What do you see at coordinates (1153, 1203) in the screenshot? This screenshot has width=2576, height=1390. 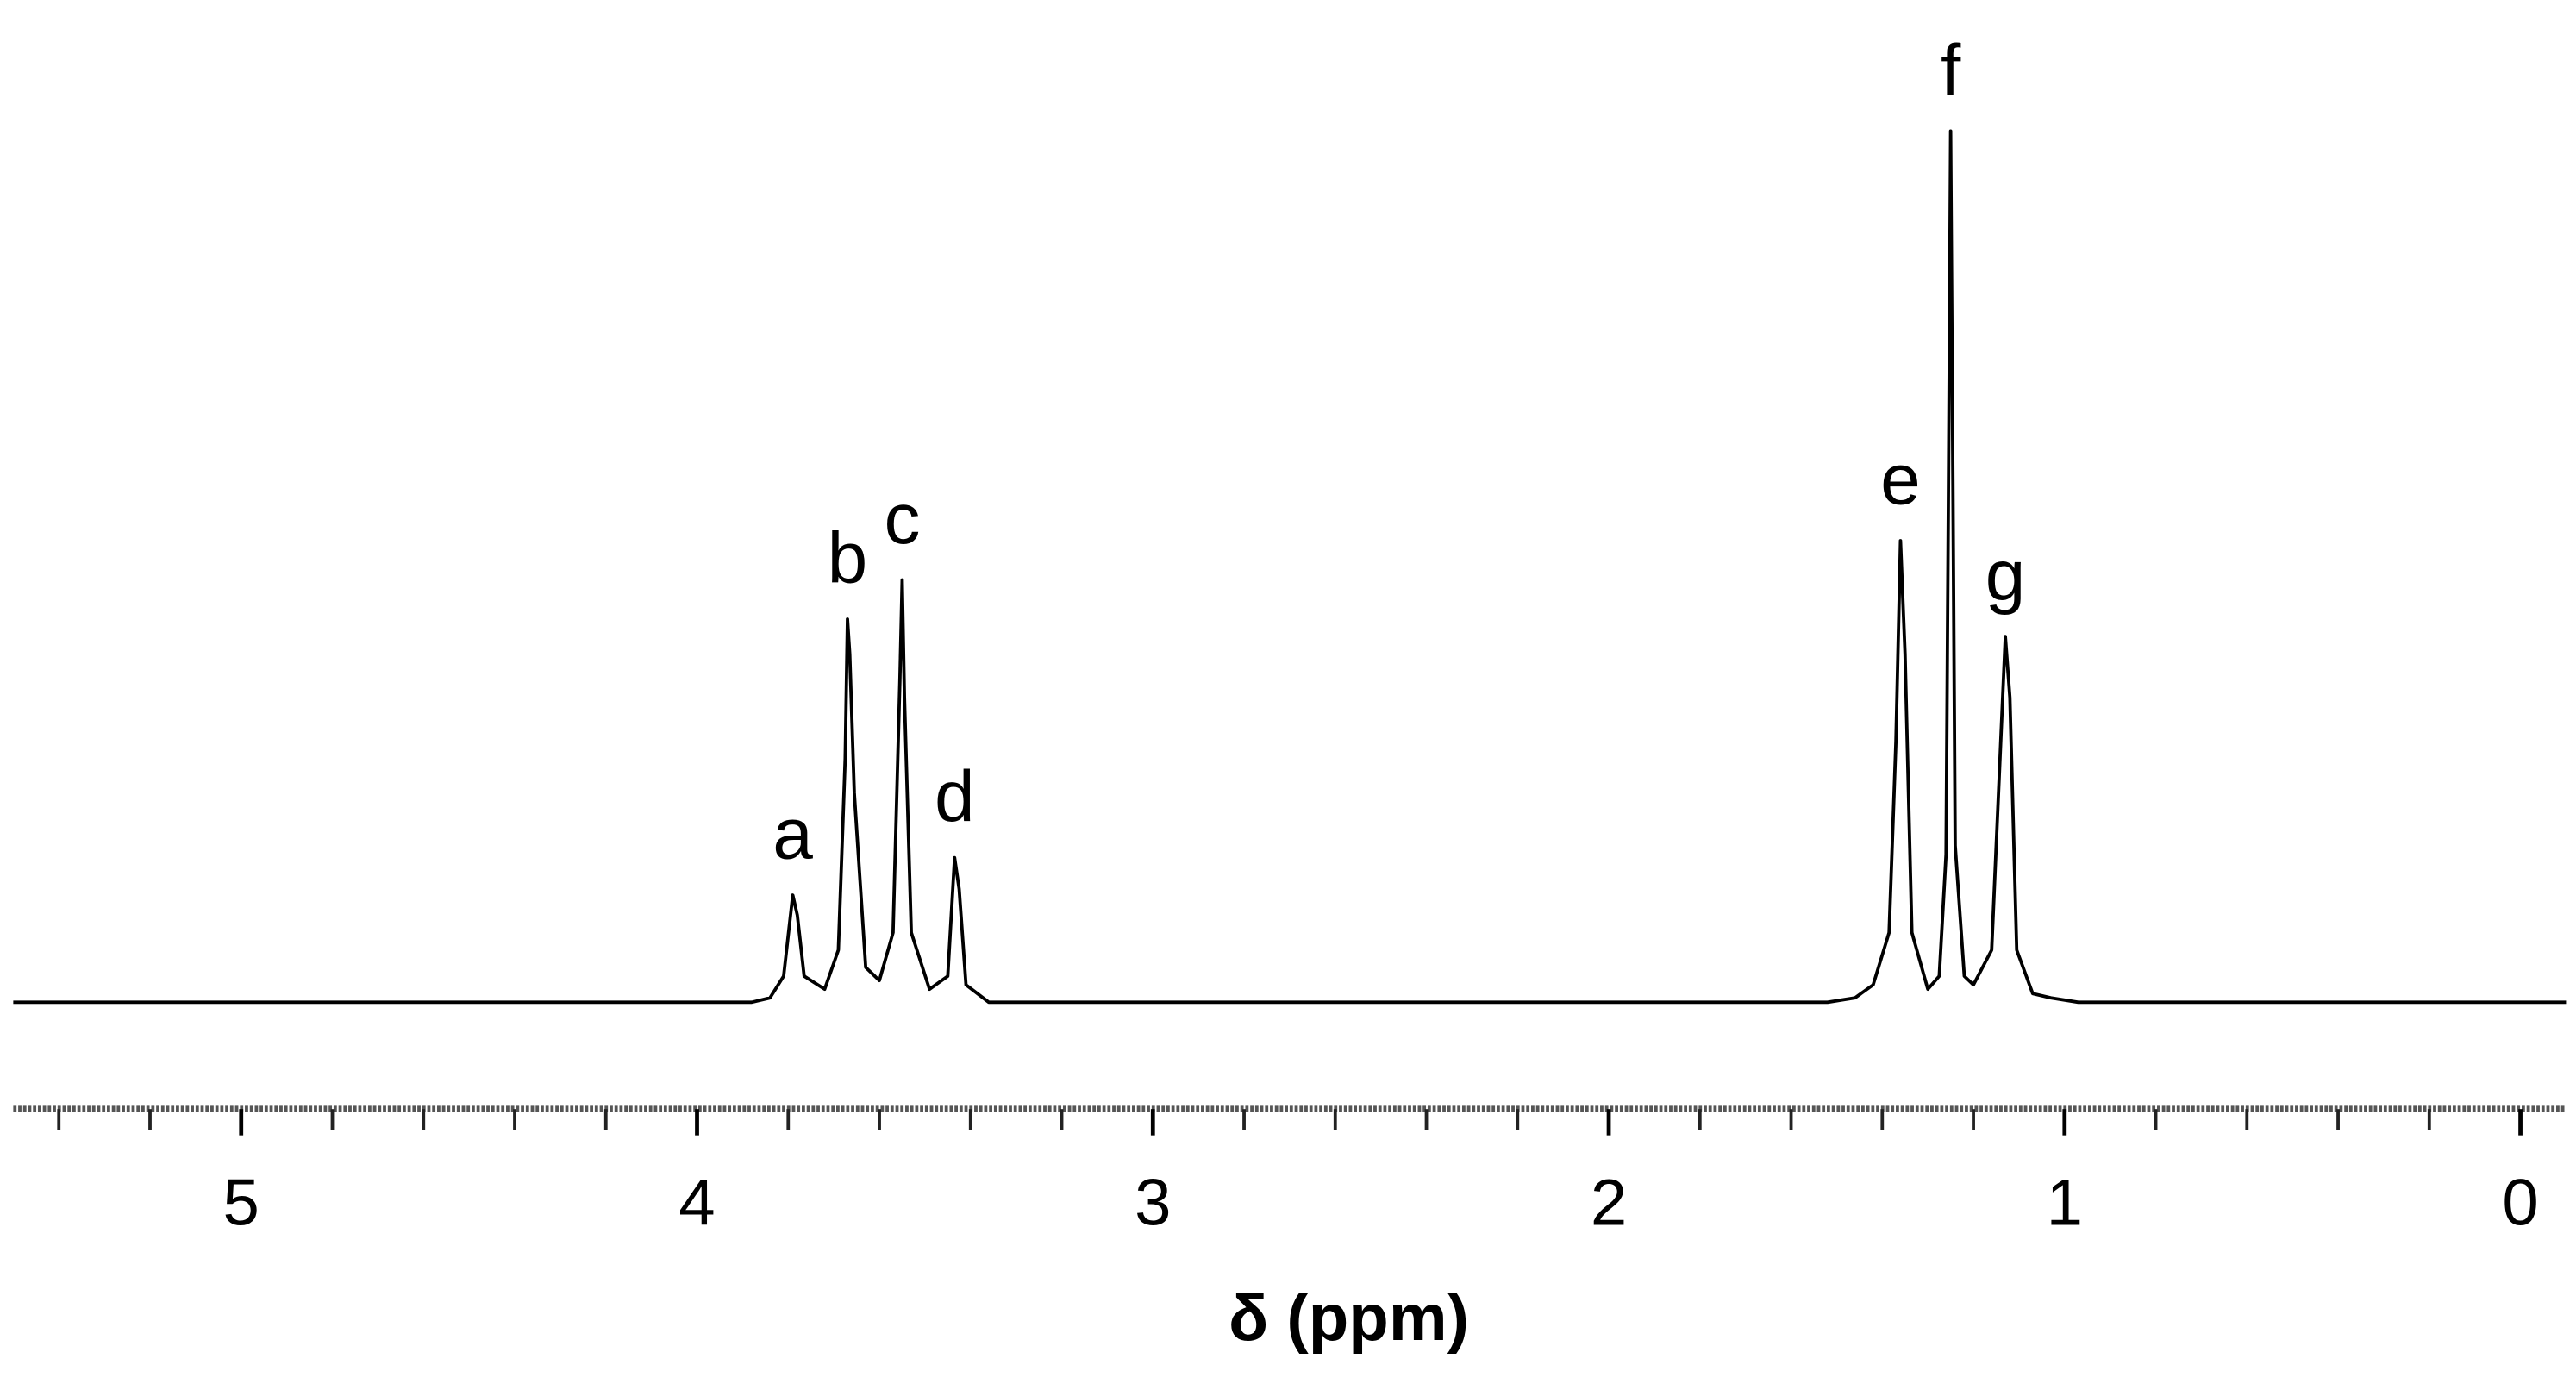 I see `x-tick-label: 3` at bounding box center [1153, 1203].